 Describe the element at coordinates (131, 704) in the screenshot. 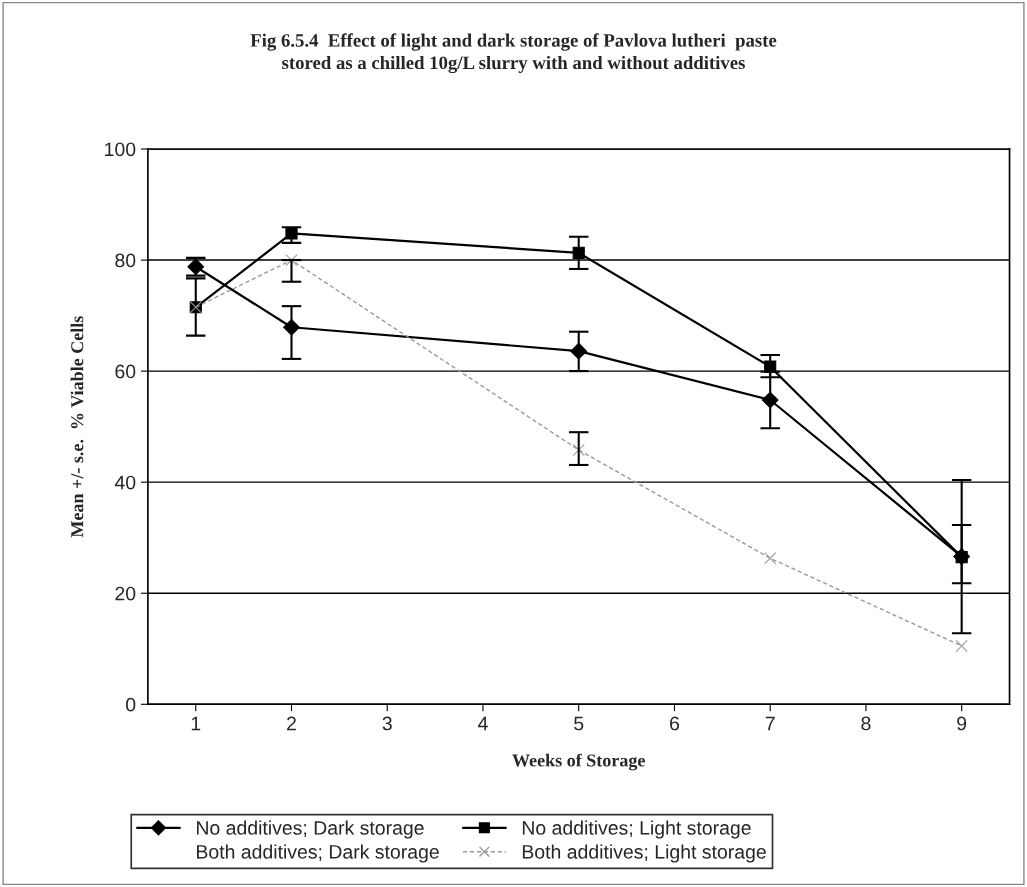

I see `y-tick-label: 0` at that location.